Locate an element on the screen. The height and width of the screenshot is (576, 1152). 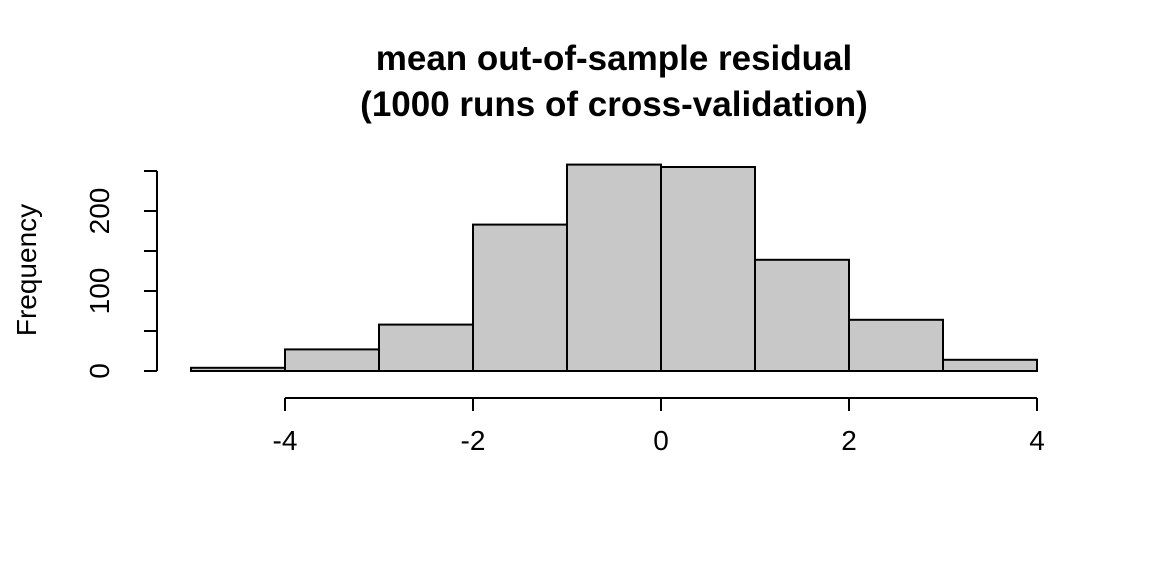
x-tick-label-2: 0 is located at coordinates (661, 440).